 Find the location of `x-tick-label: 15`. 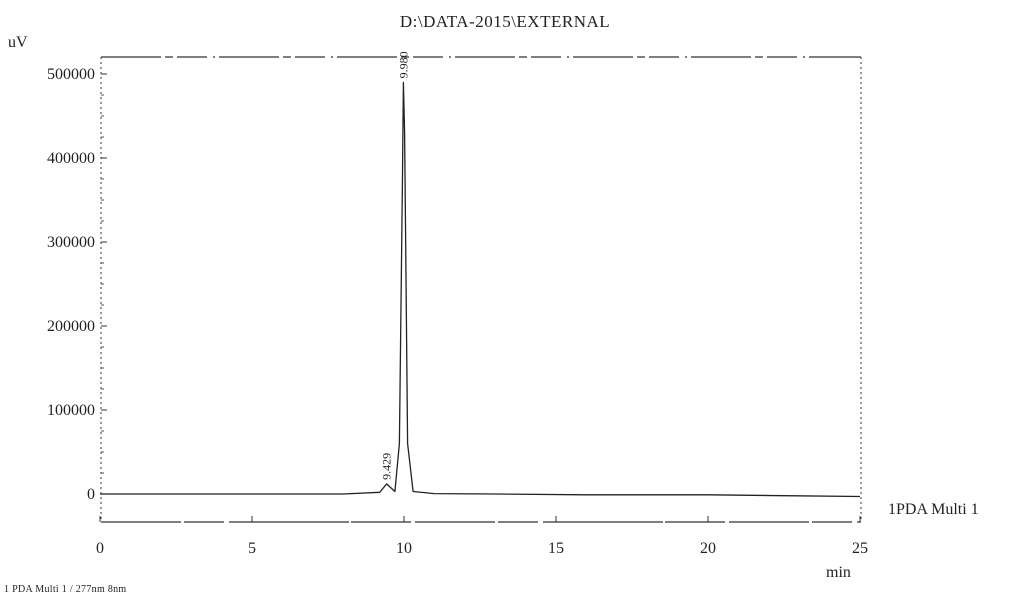

x-tick-label: 15 is located at coordinates (556, 548).